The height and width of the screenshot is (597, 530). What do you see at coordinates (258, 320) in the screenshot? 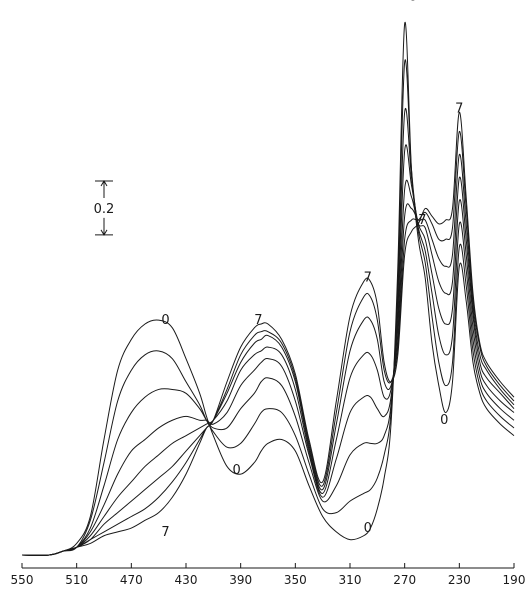
I see `curve-label-2: 7` at bounding box center [258, 320].